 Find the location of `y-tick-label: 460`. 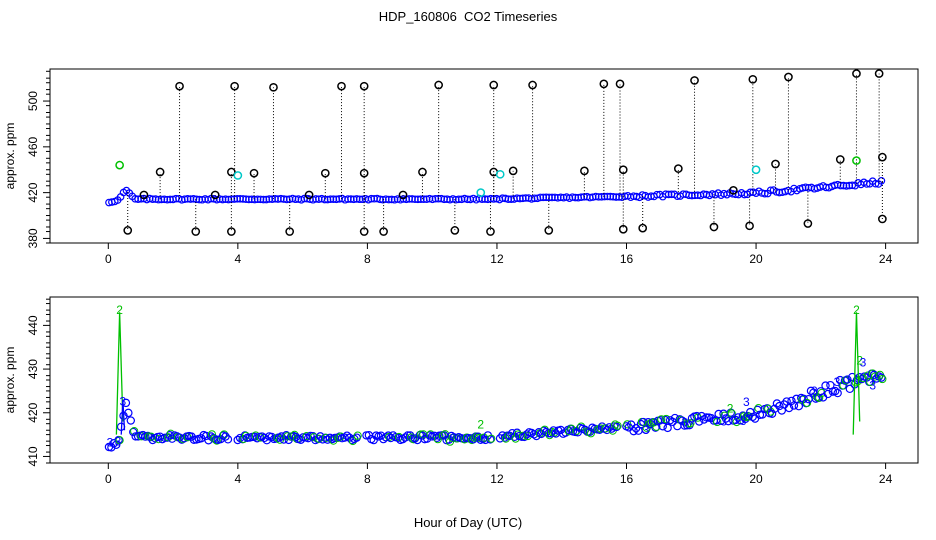

y-tick-label: 460 is located at coordinates (33, 147).